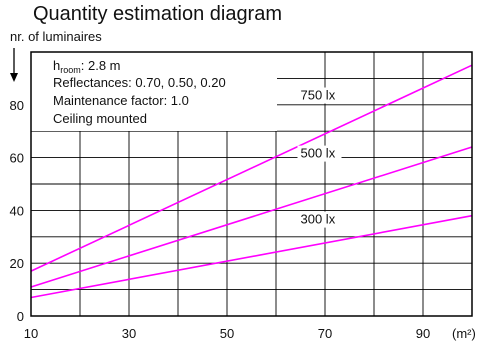  I want to click on room-height-value: : 2.8 m, so click(101, 65).